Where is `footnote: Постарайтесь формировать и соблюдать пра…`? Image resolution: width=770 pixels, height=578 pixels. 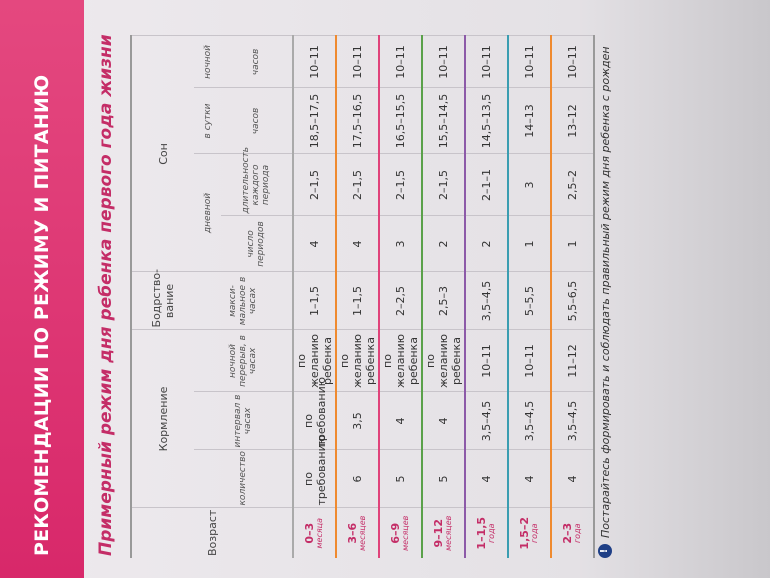 footnote: Постарайтесь формировать и соблюдать пра… is located at coordinates (605, 292).